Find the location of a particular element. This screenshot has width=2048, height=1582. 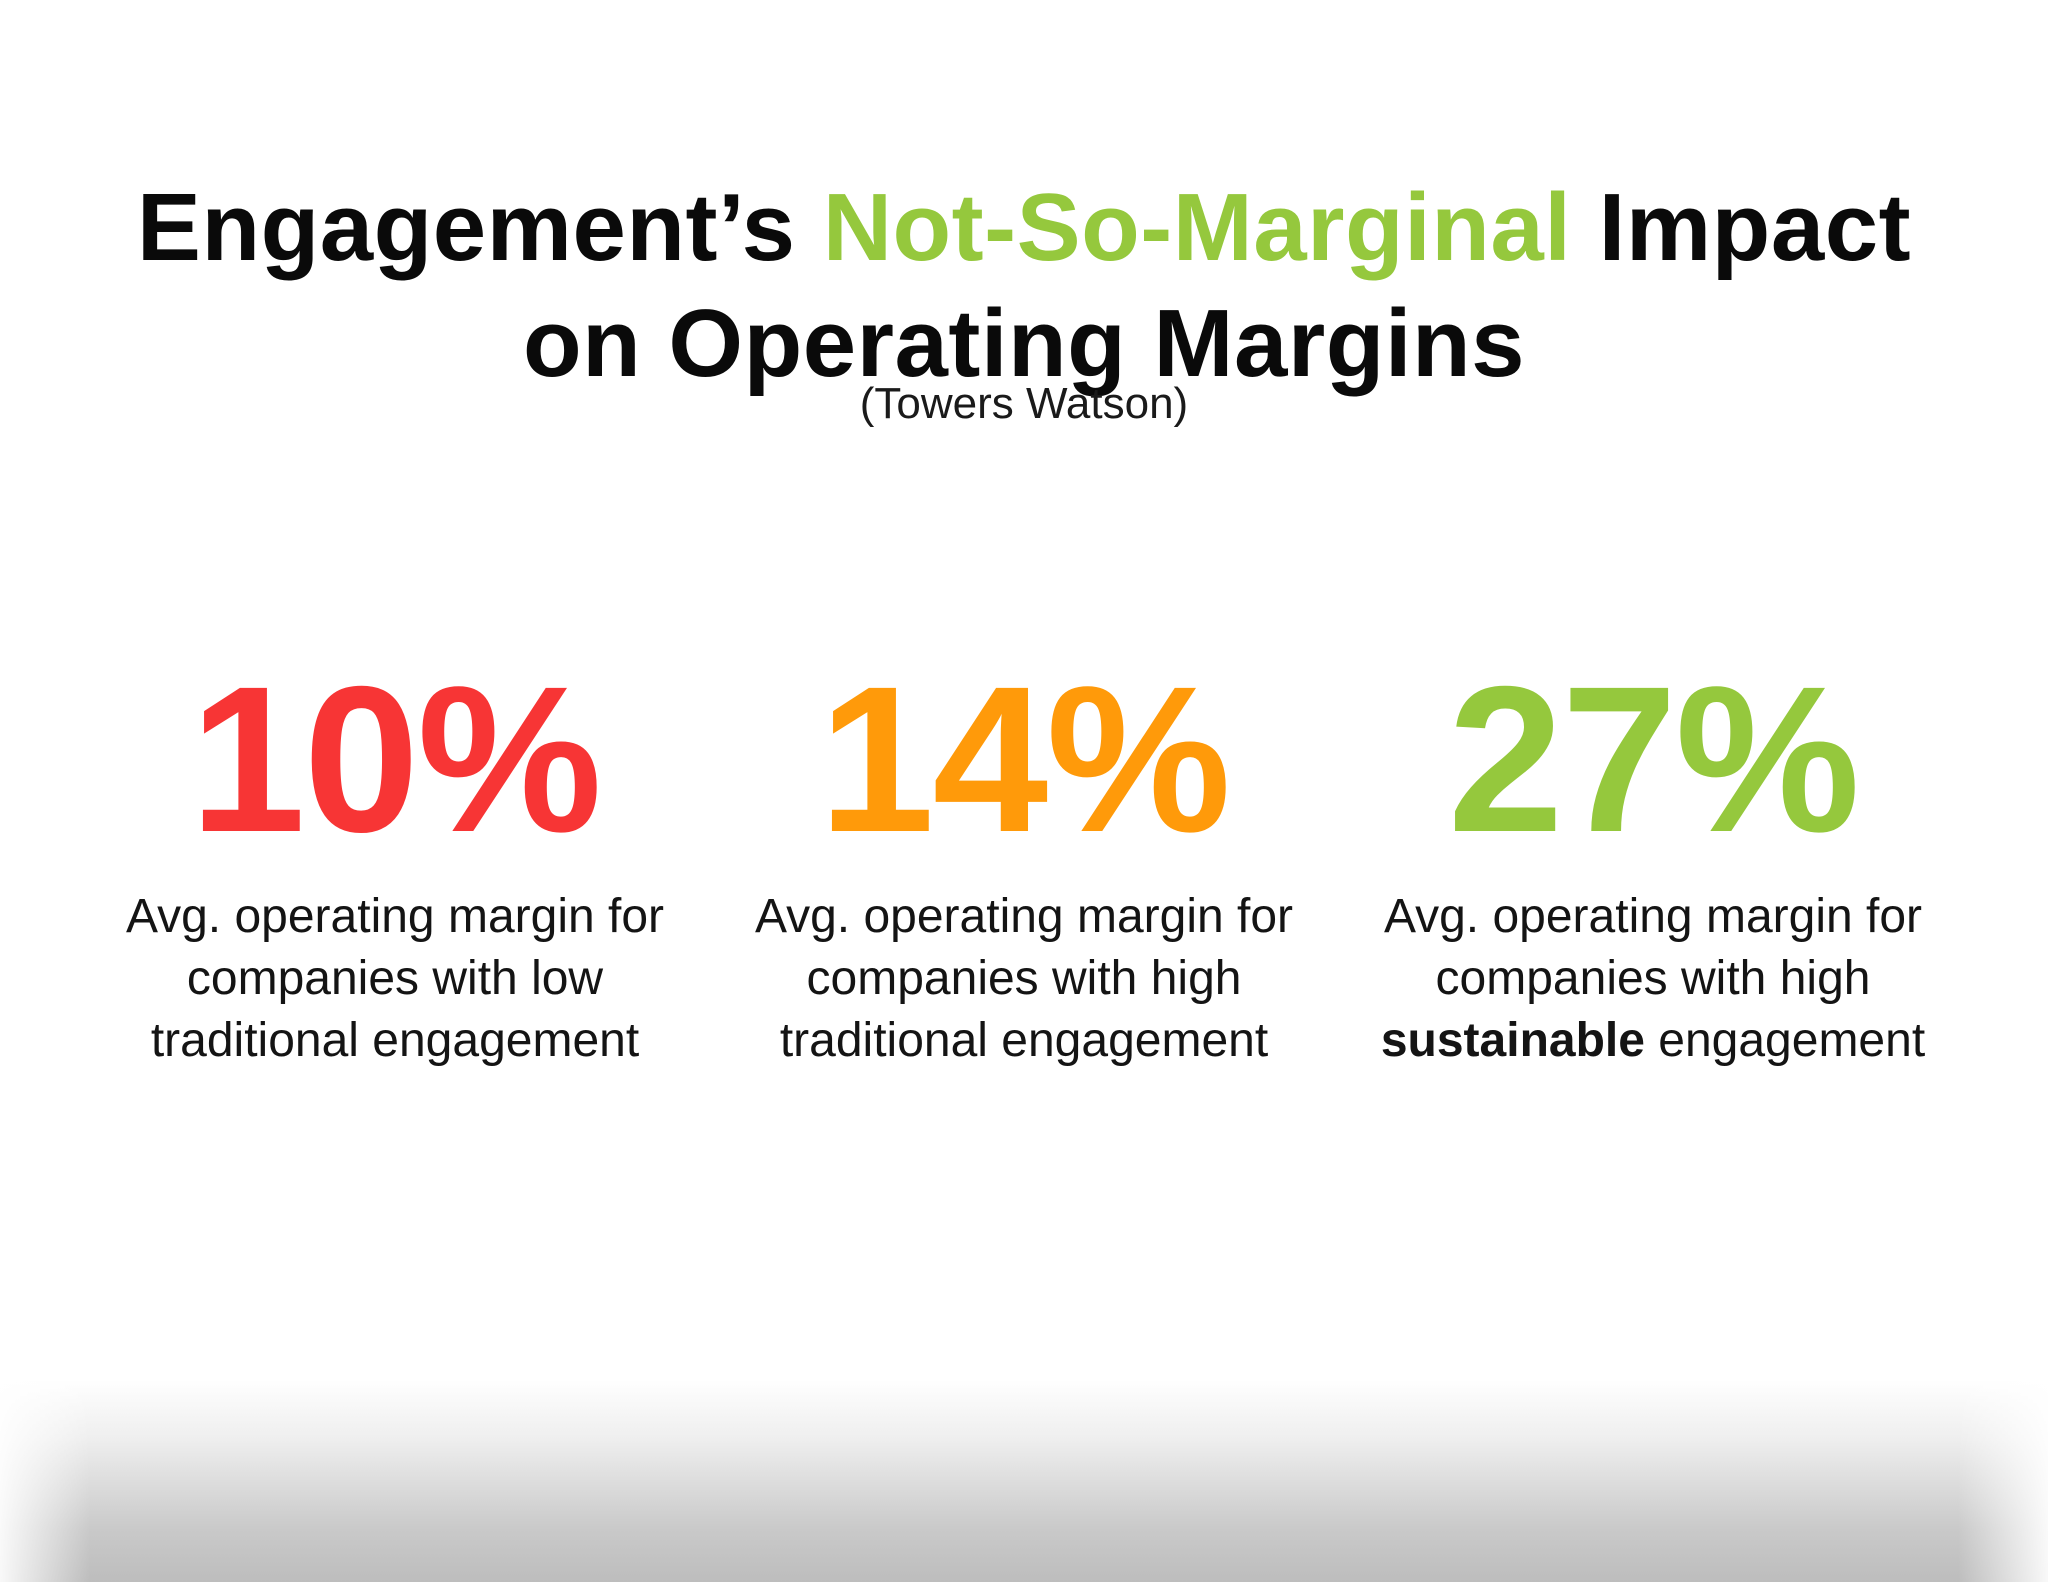

stat-desc-line2: companies with low is located at coordinates (395, 978).